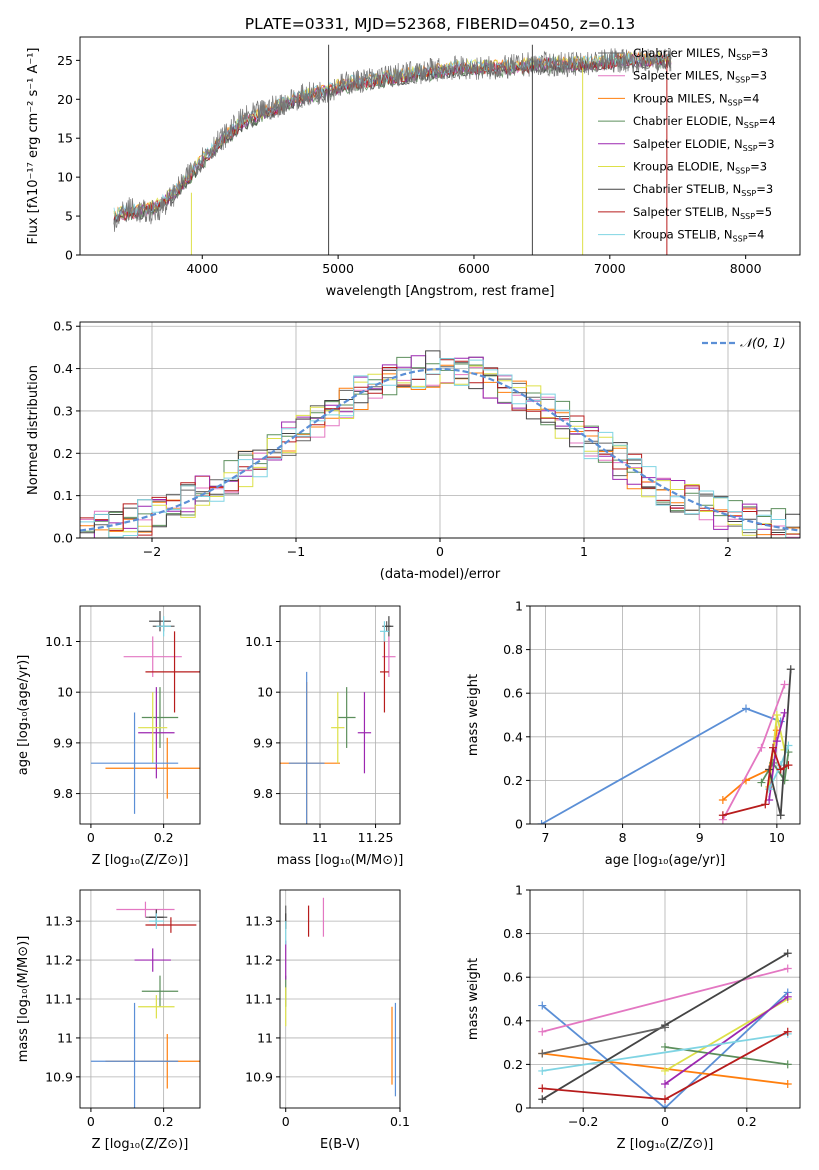 This screenshot has width=819, height=1170. Describe the element at coordinates (376, 837) in the screenshot. I see `x-tick-label: 11.25` at that location.